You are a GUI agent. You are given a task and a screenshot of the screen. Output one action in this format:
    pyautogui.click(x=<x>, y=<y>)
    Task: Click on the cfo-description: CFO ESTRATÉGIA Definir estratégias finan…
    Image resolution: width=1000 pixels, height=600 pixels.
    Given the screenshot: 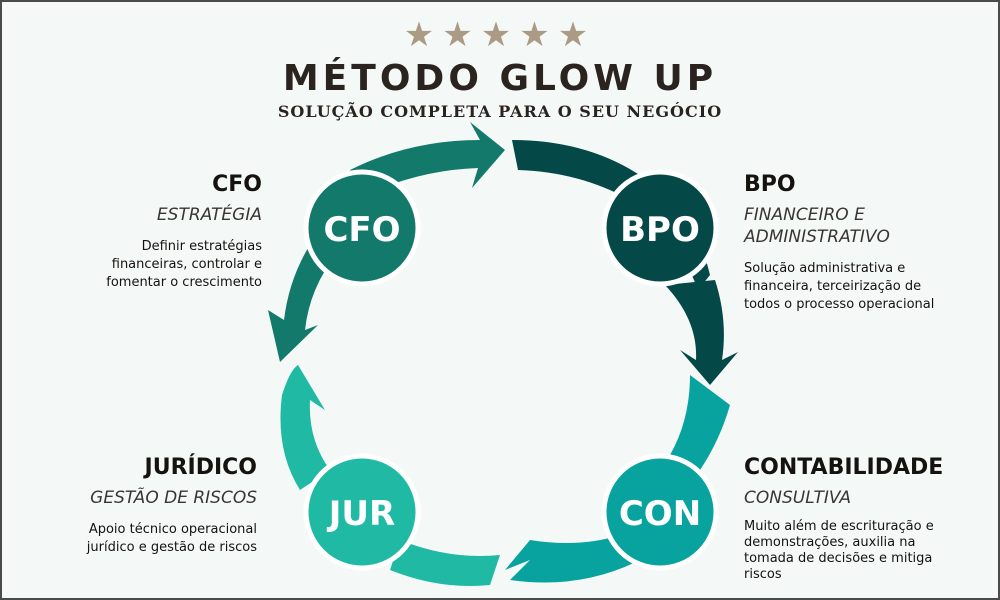 What is the action you would take?
    pyautogui.click(x=142, y=232)
    